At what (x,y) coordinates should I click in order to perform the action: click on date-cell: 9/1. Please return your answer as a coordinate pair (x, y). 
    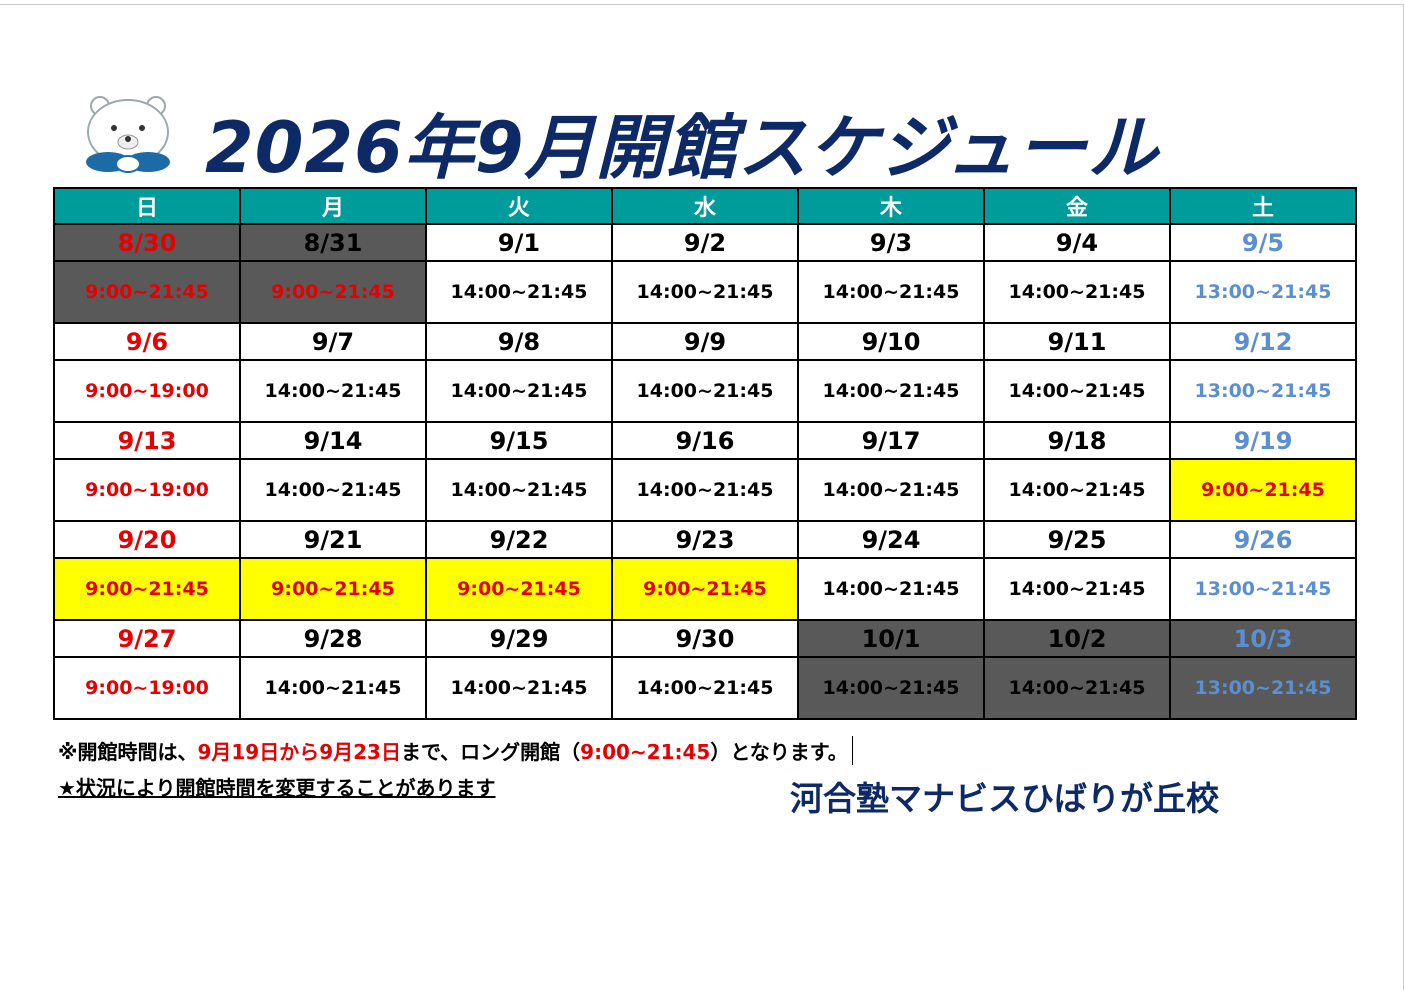
    Looking at the image, I should click on (519, 242).